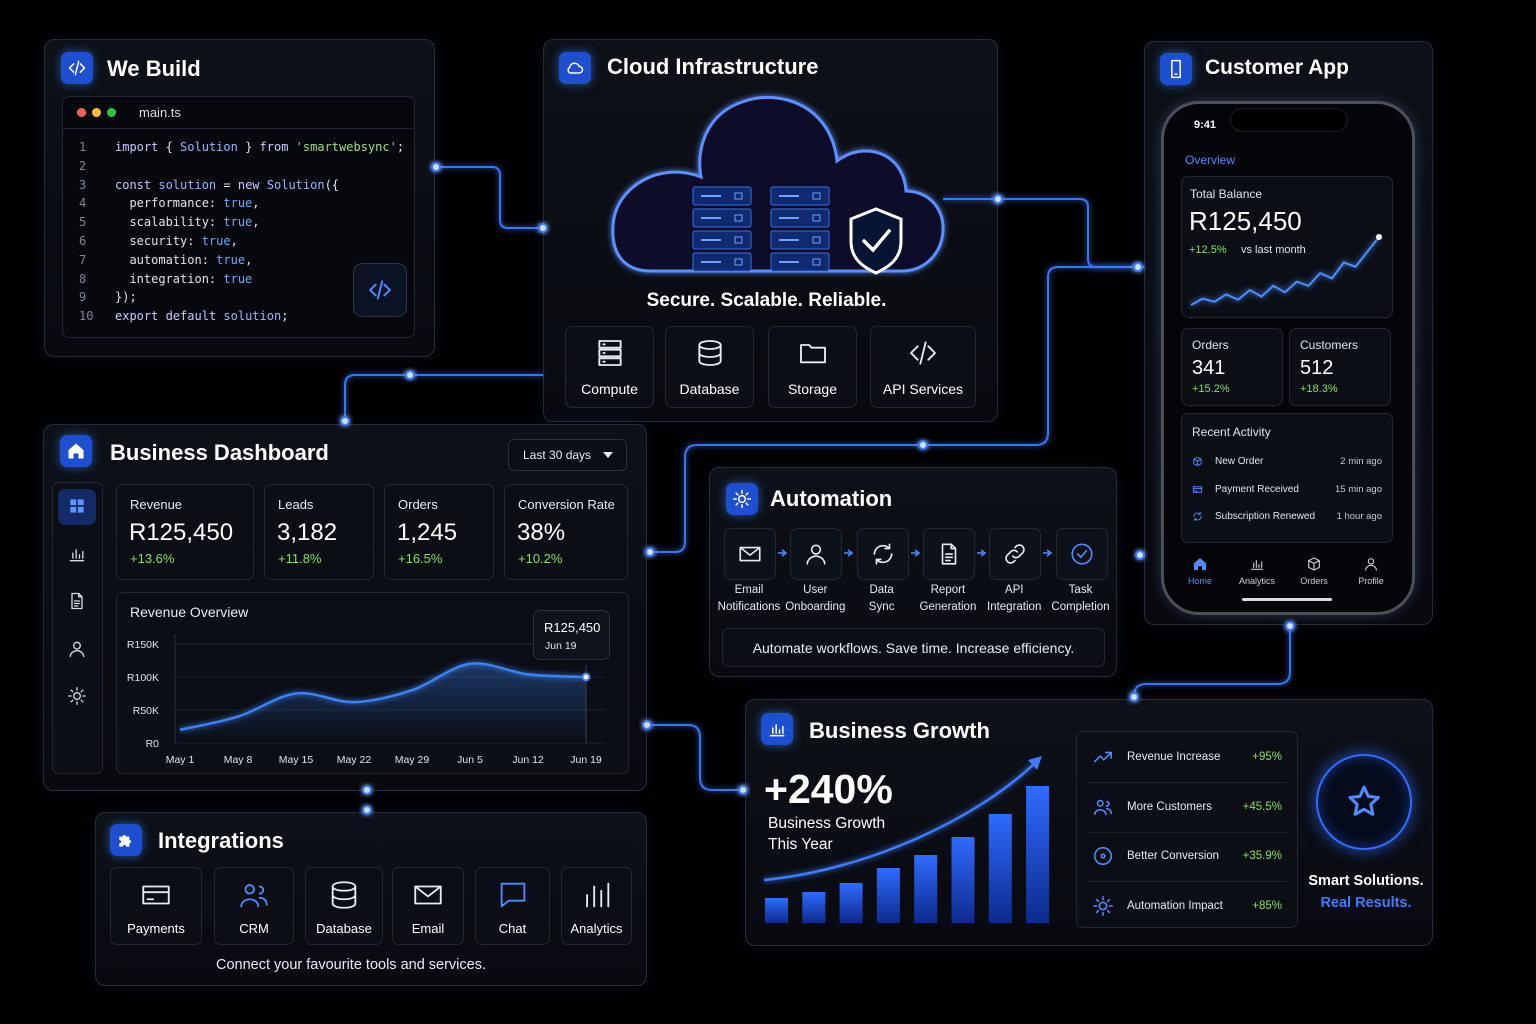  What do you see at coordinates (156, 928) in the screenshot?
I see `tool-label: Payments` at bounding box center [156, 928].